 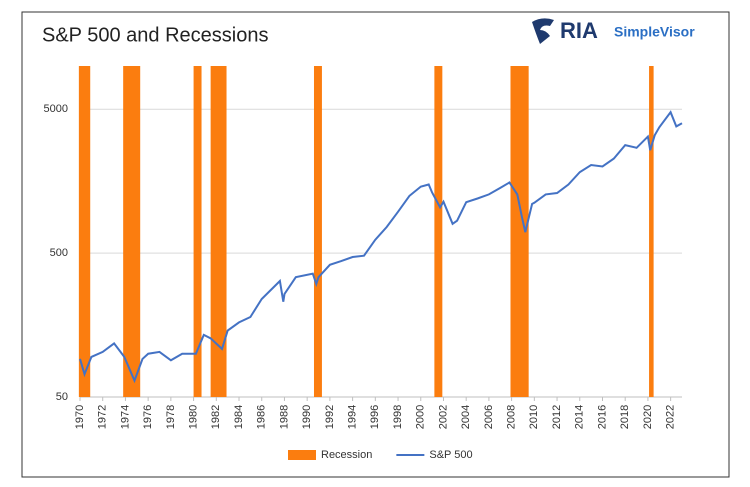 What do you see at coordinates (216, 417) in the screenshot?
I see `x-tick-label: 1982` at bounding box center [216, 417].